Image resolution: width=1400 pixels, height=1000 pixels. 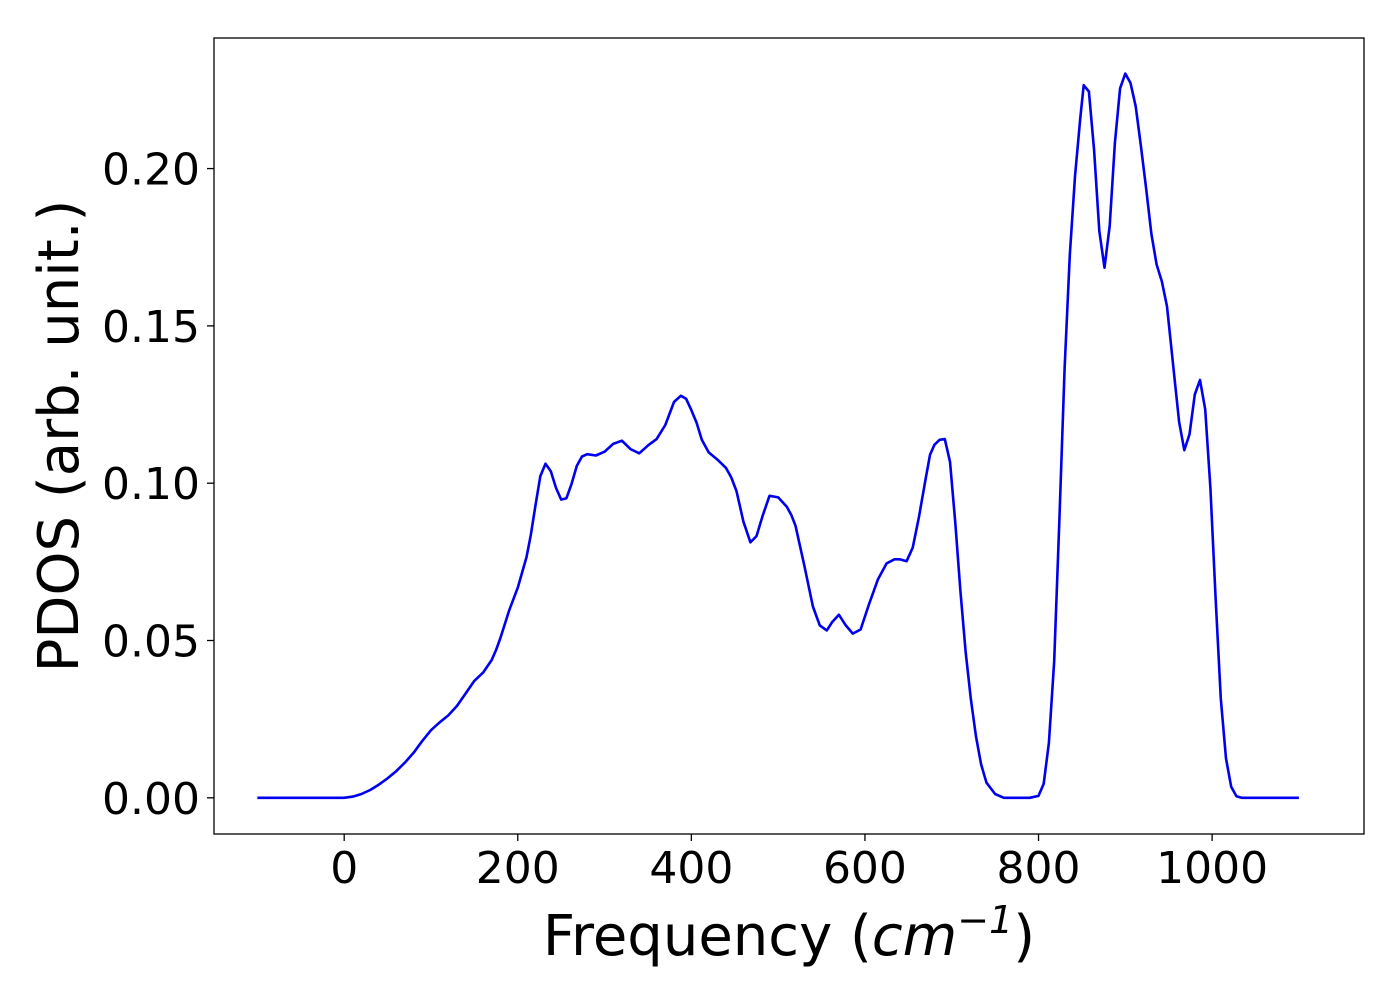 What do you see at coordinates (1039, 868) in the screenshot?
I see `x-tick-label: 800` at bounding box center [1039, 868].